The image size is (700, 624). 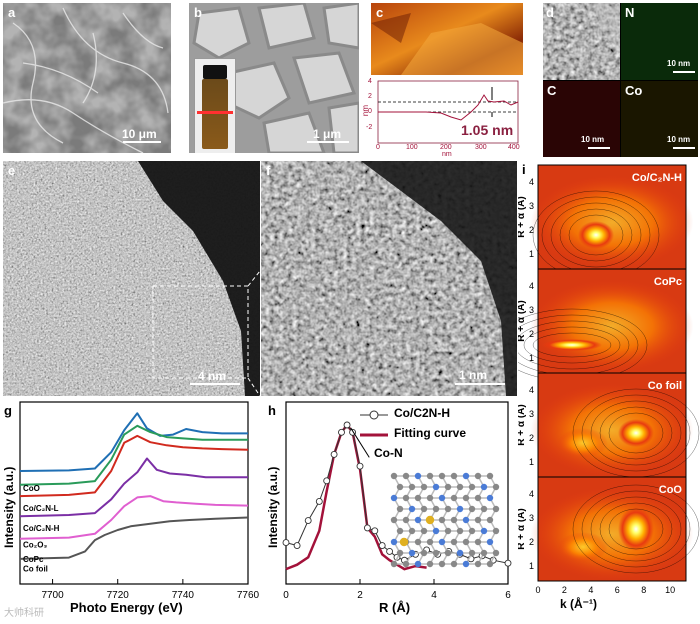 I want to click on x-tick-label: 7740, so click(x=183, y=595).